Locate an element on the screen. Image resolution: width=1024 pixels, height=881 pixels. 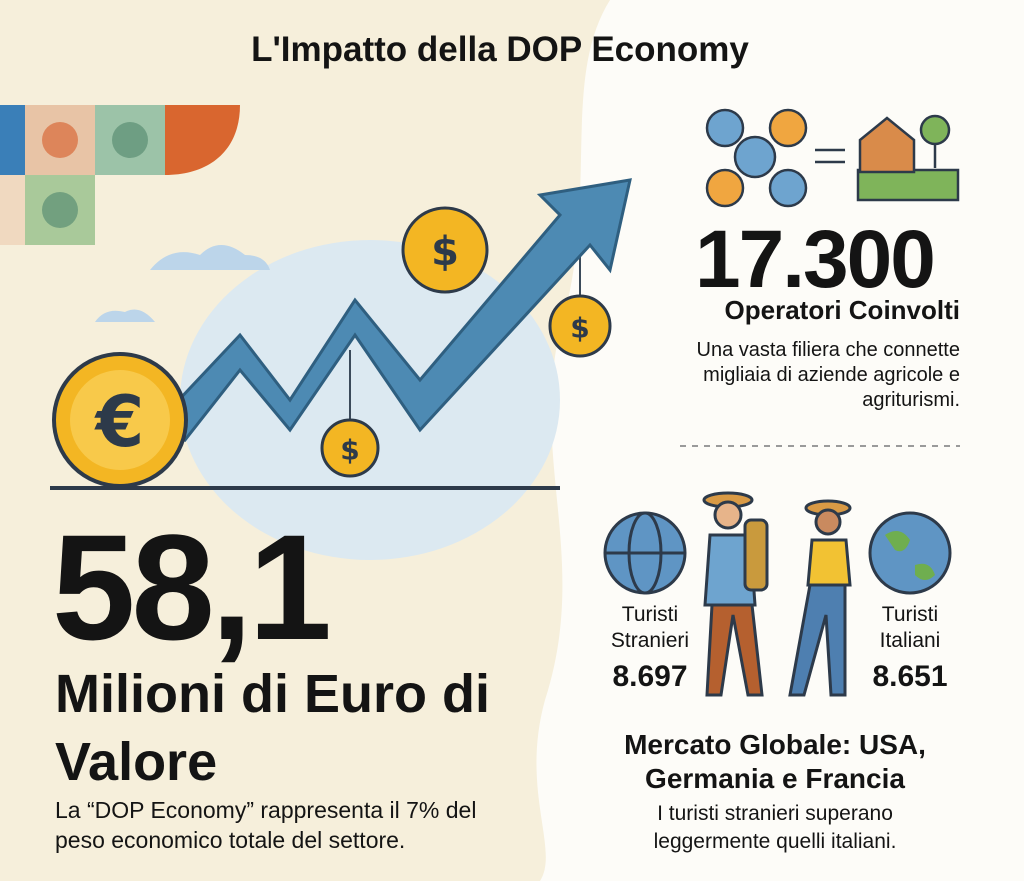
title: L'Impatto della DOP Economy is located at coordinates (500, 49).